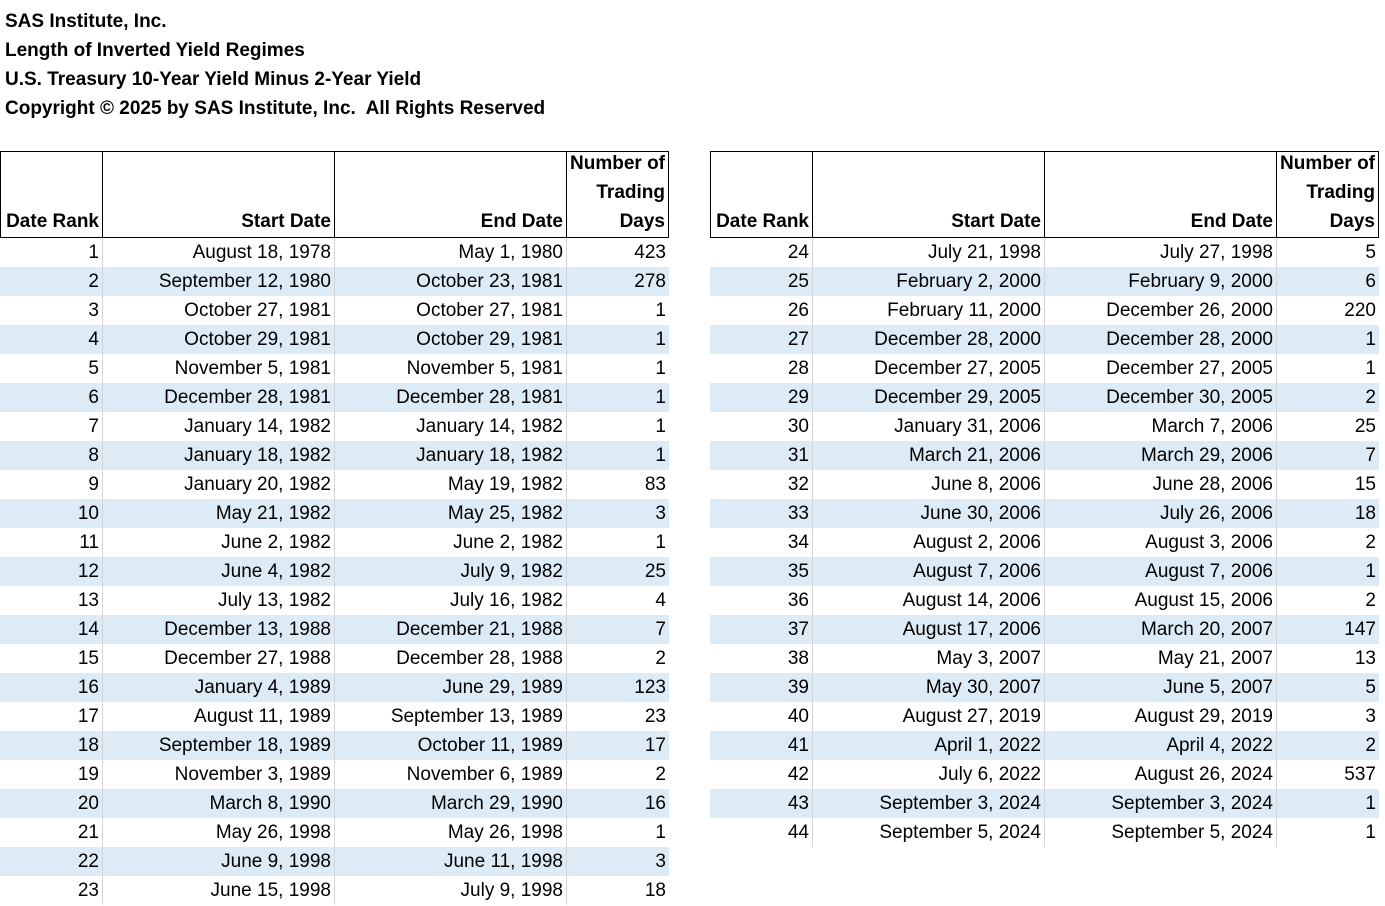 The image size is (1385, 906). What do you see at coordinates (761, 310) in the screenshot?
I see `table-cell: 26` at bounding box center [761, 310].